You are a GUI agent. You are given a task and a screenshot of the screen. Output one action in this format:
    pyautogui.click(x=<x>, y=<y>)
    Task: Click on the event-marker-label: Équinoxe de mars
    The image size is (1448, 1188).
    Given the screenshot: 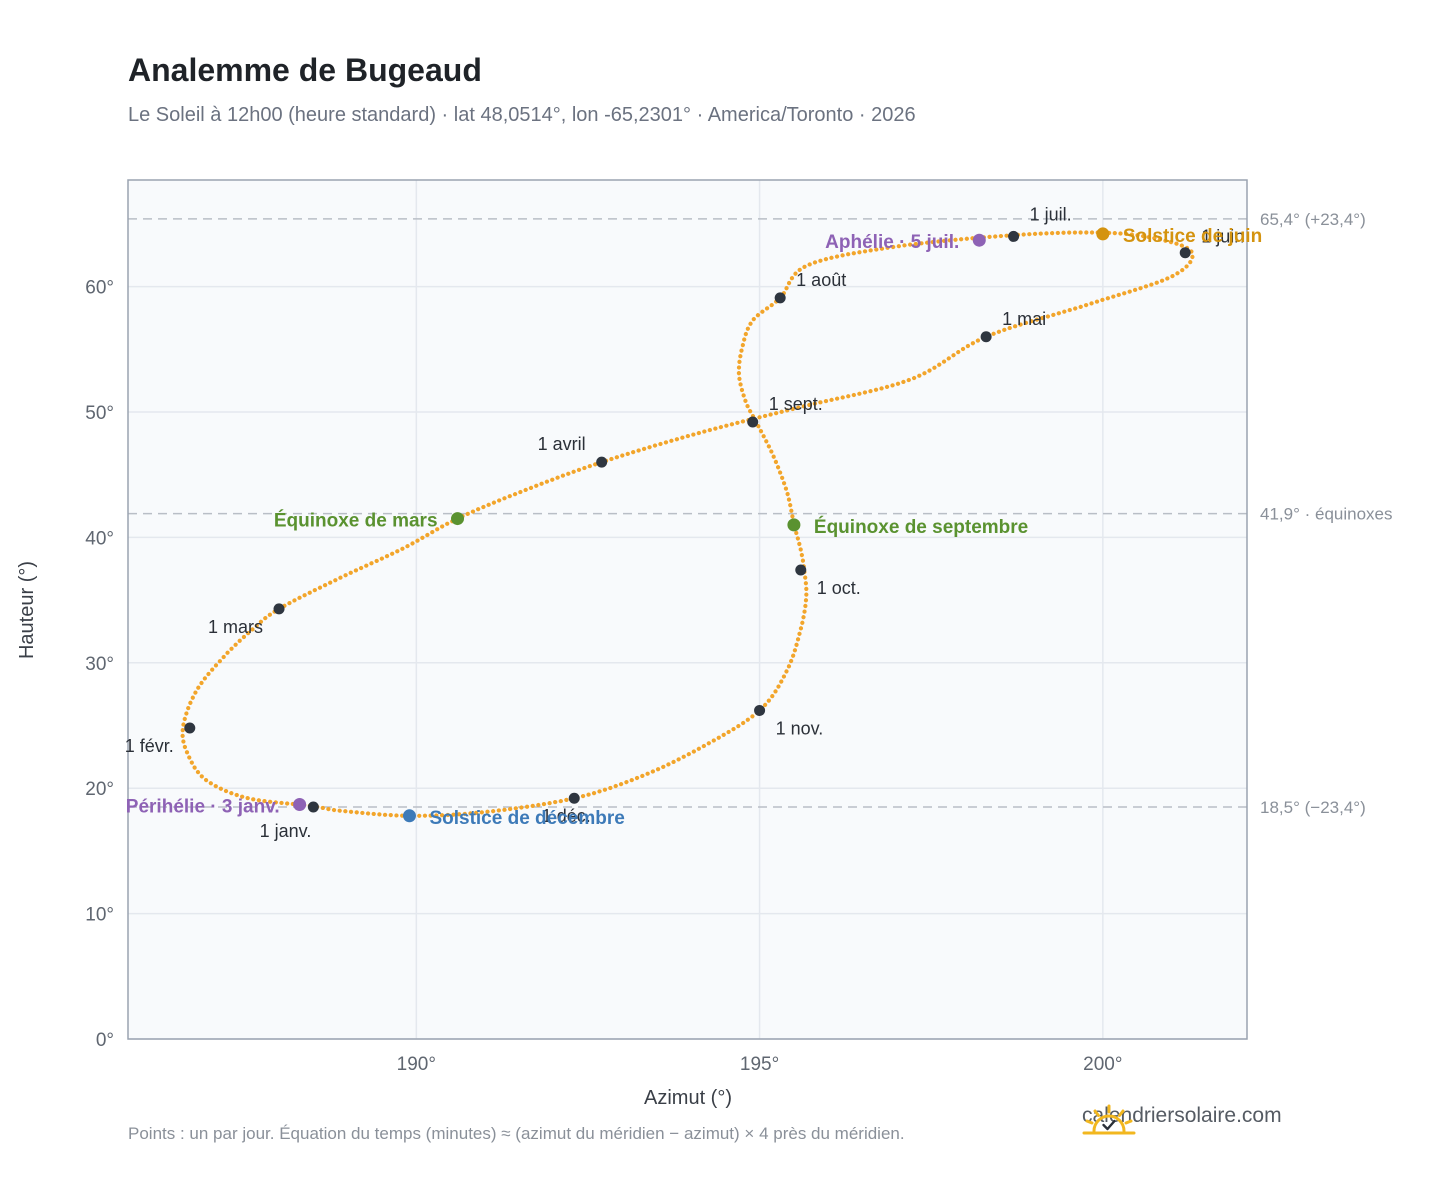 What is the action you would take?
    pyautogui.click(x=356, y=521)
    